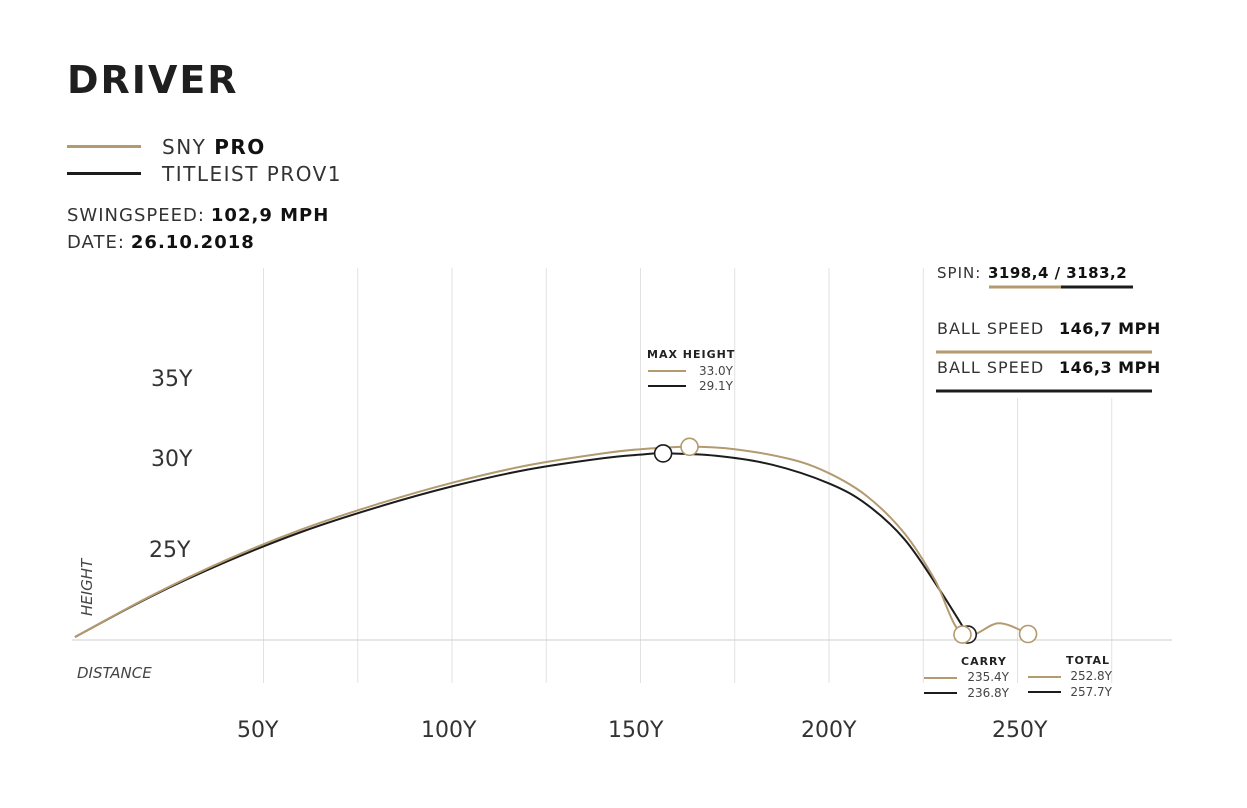  I want to click on x-tick-label: 100Y, so click(449, 730).